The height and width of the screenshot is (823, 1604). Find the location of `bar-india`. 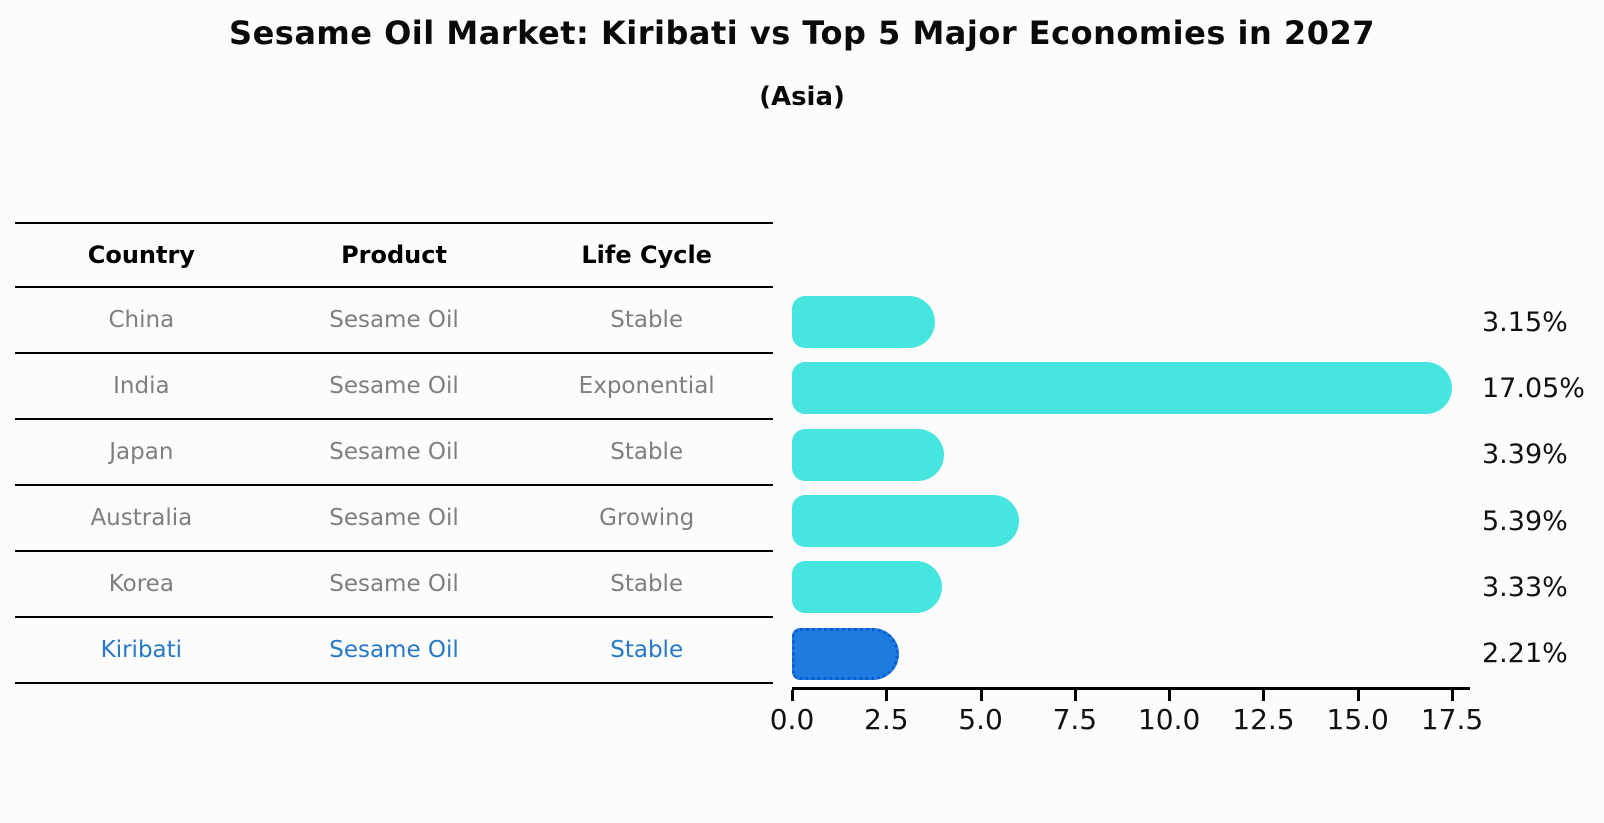

bar-india is located at coordinates (1122, 388).